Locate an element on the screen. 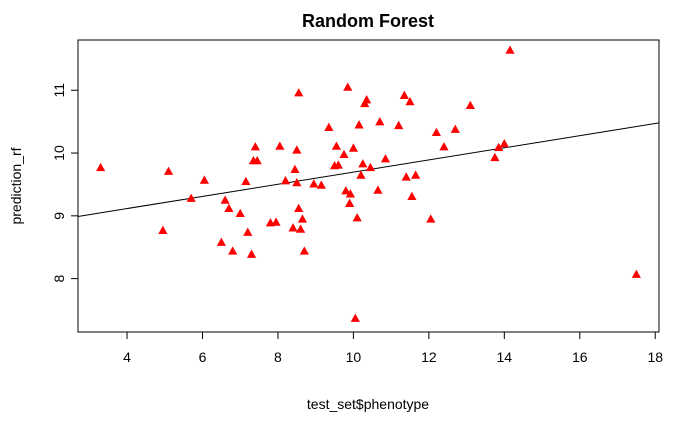  x-tick-label: 10 is located at coordinates (354, 357).